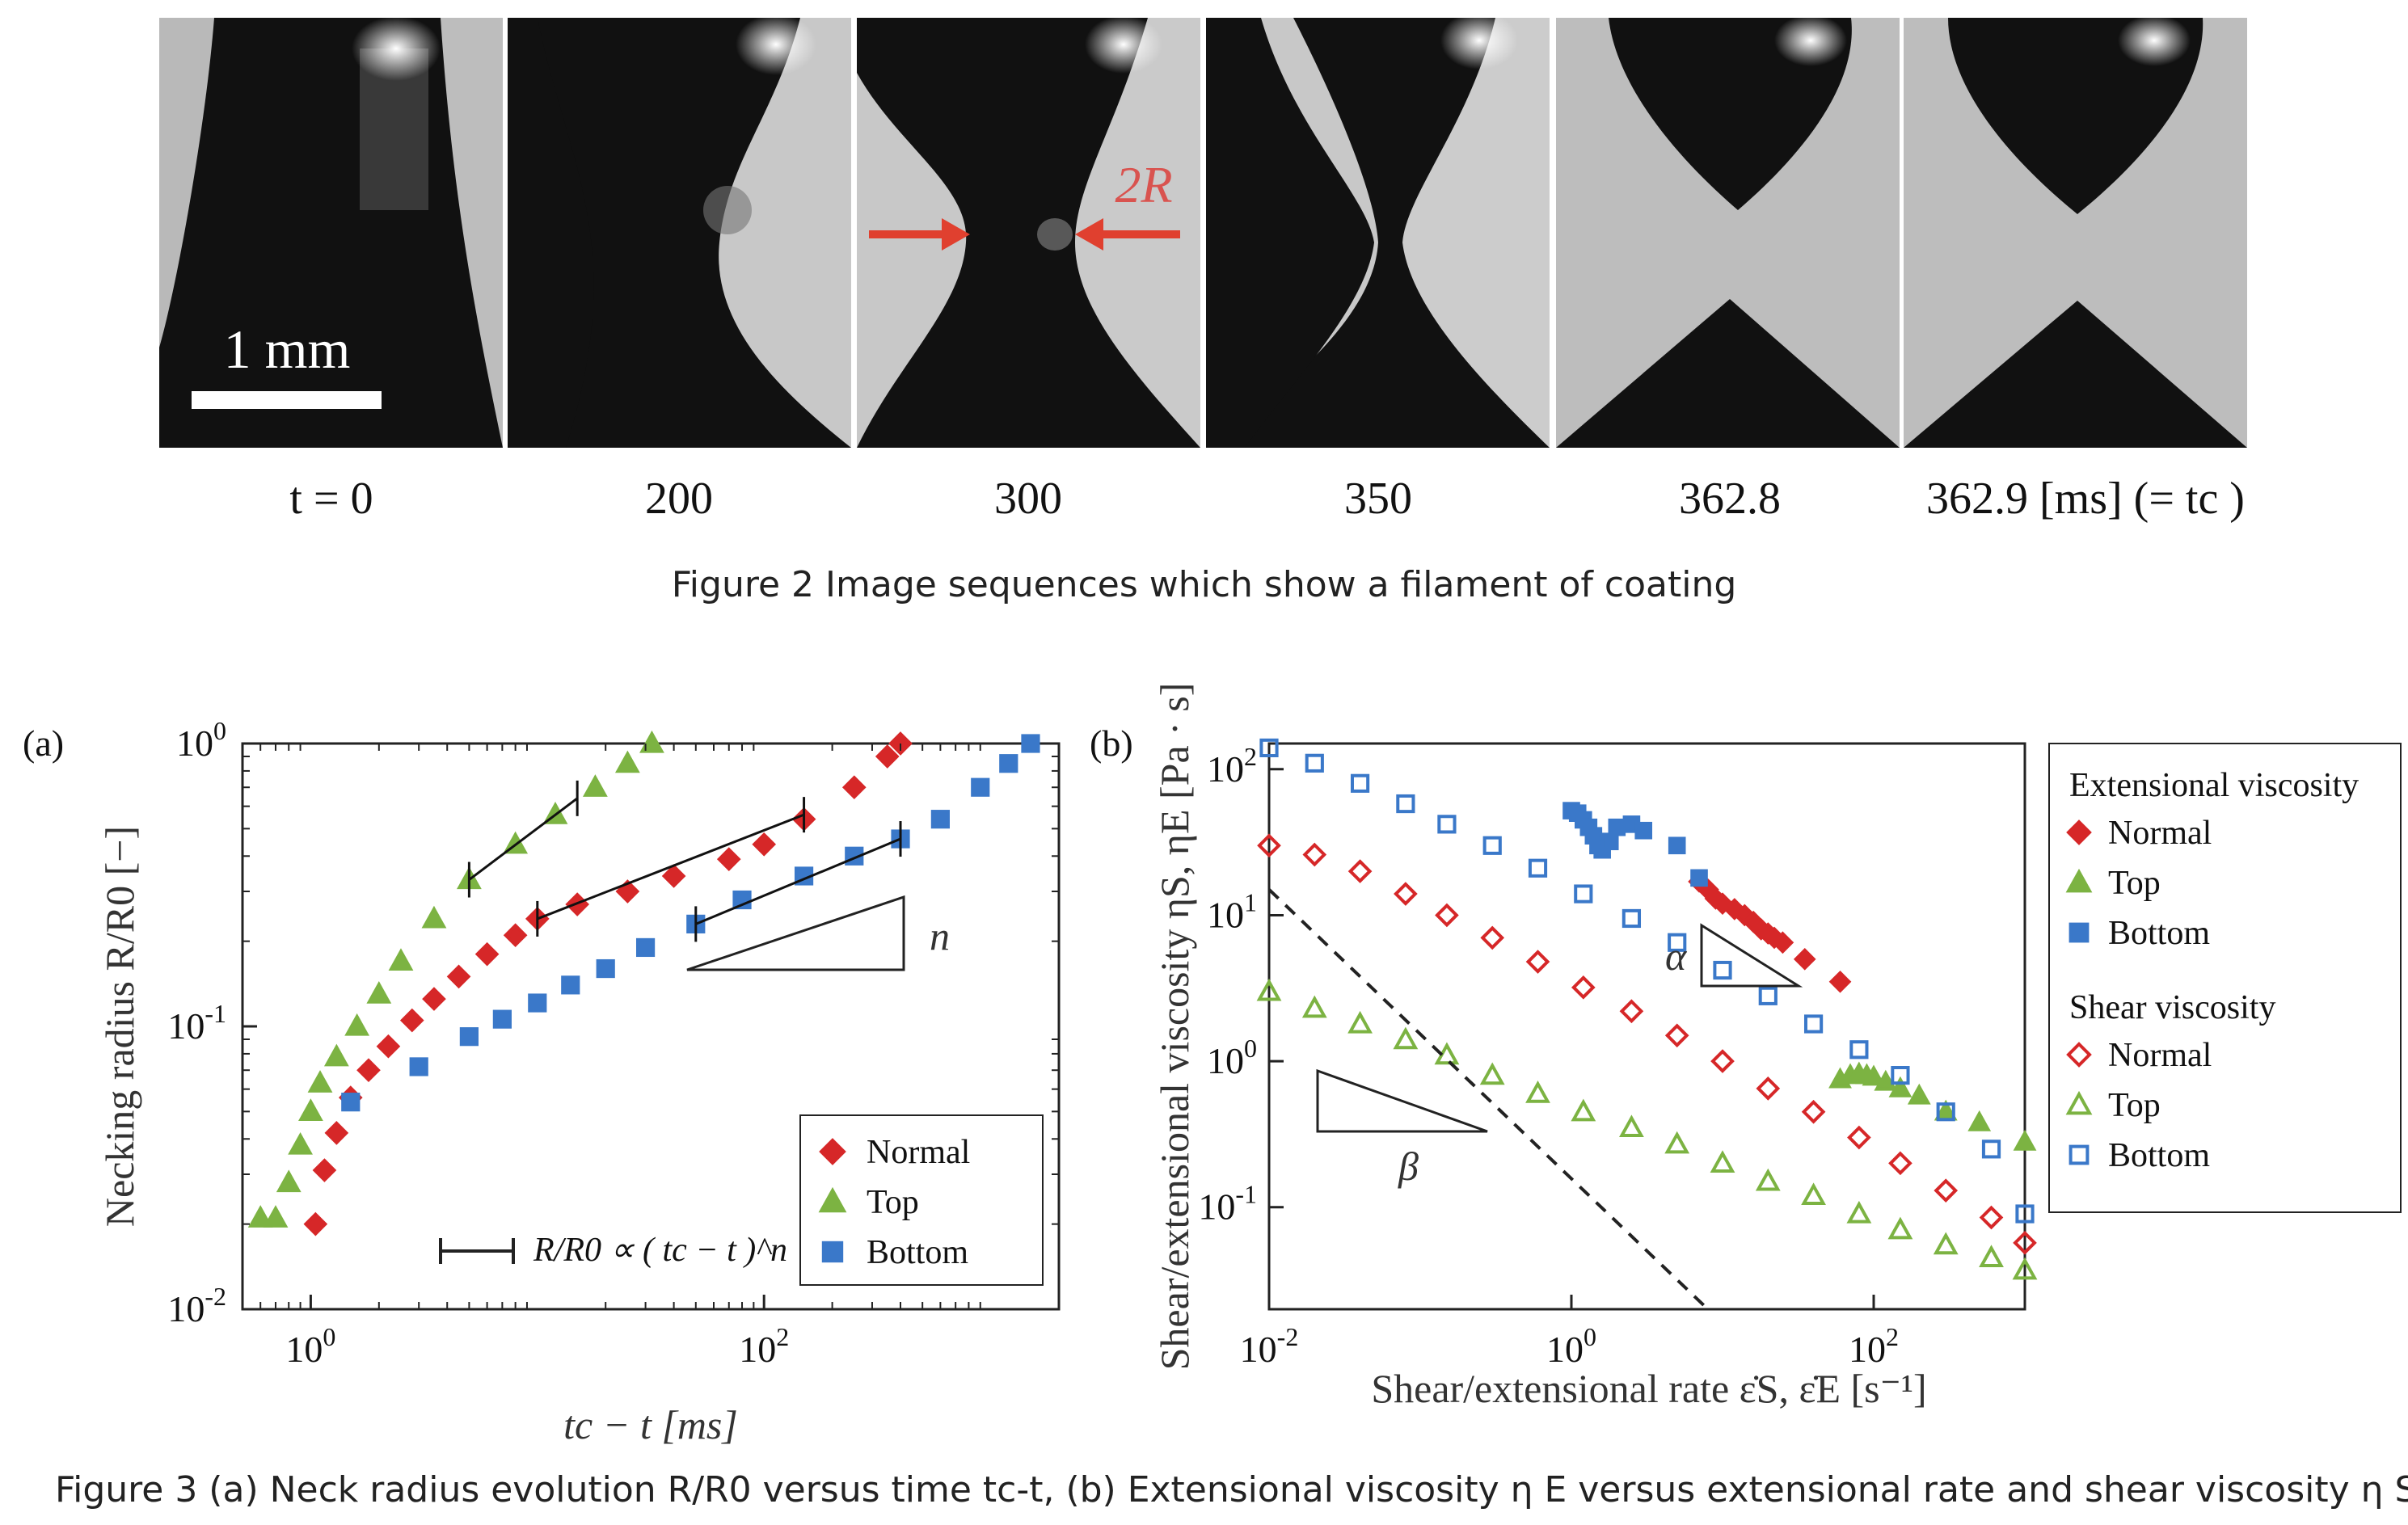 This screenshot has width=2408, height=1525. What do you see at coordinates (2079, 932) in the screenshot?
I see `chart-b-legend-extensional-bottom-marker` at bounding box center [2079, 932].